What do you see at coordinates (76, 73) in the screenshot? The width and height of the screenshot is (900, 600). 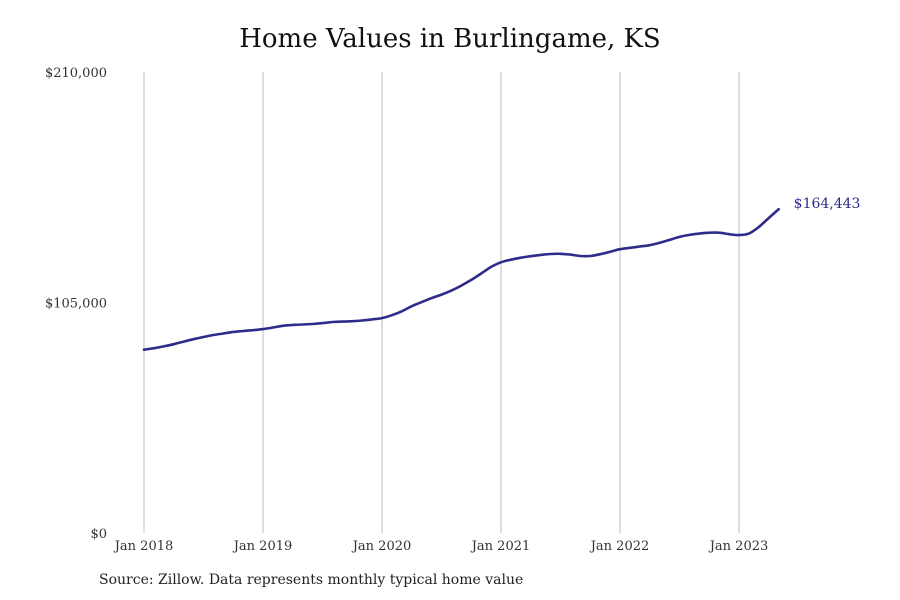 I see `y-tick-label: $210,000` at bounding box center [76, 73].